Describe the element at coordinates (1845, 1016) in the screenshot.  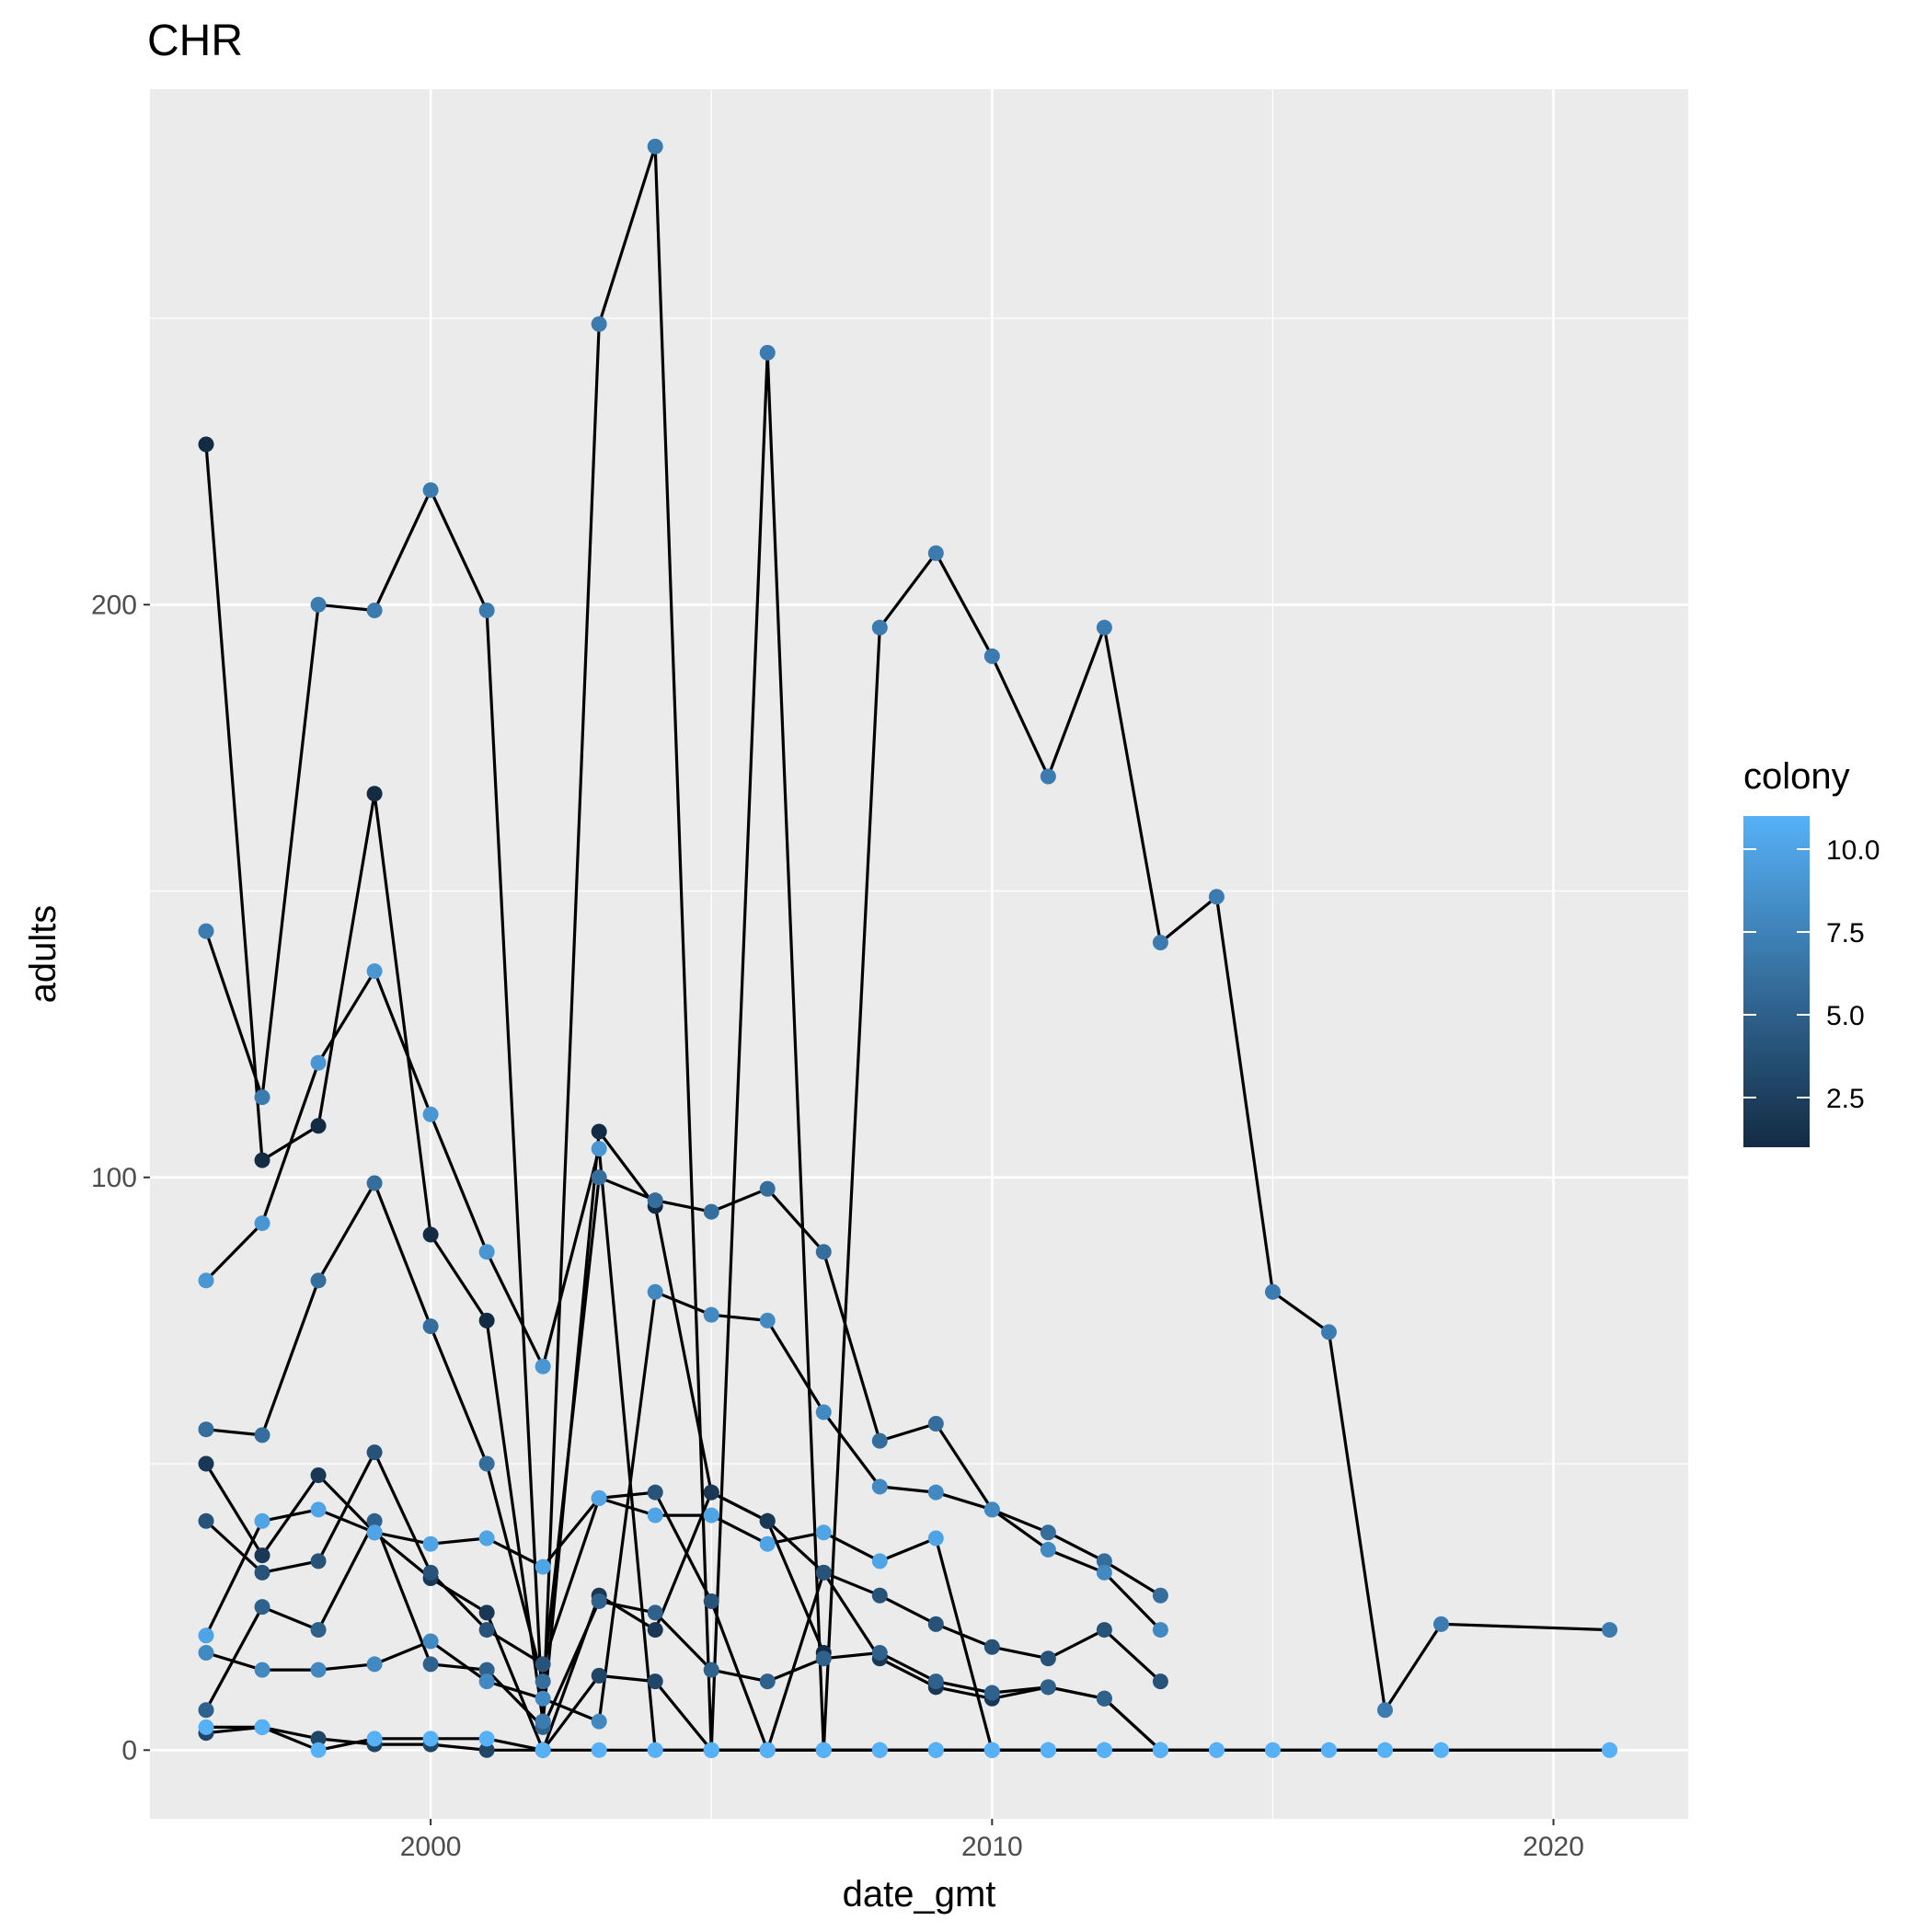
I see `legend-tick-label: 5.0` at that location.